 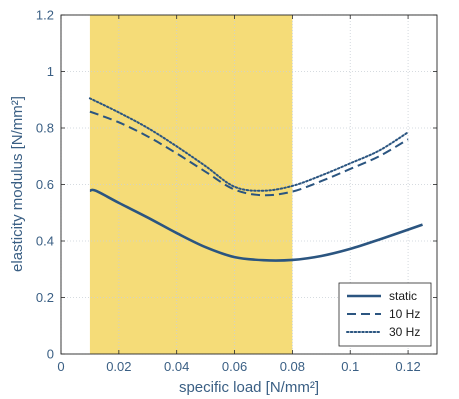 What do you see at coordinates (404, 332) in the screenshot?
I see `legend-label-30-hz: 30 Hz` at bounding box center [404, 332].